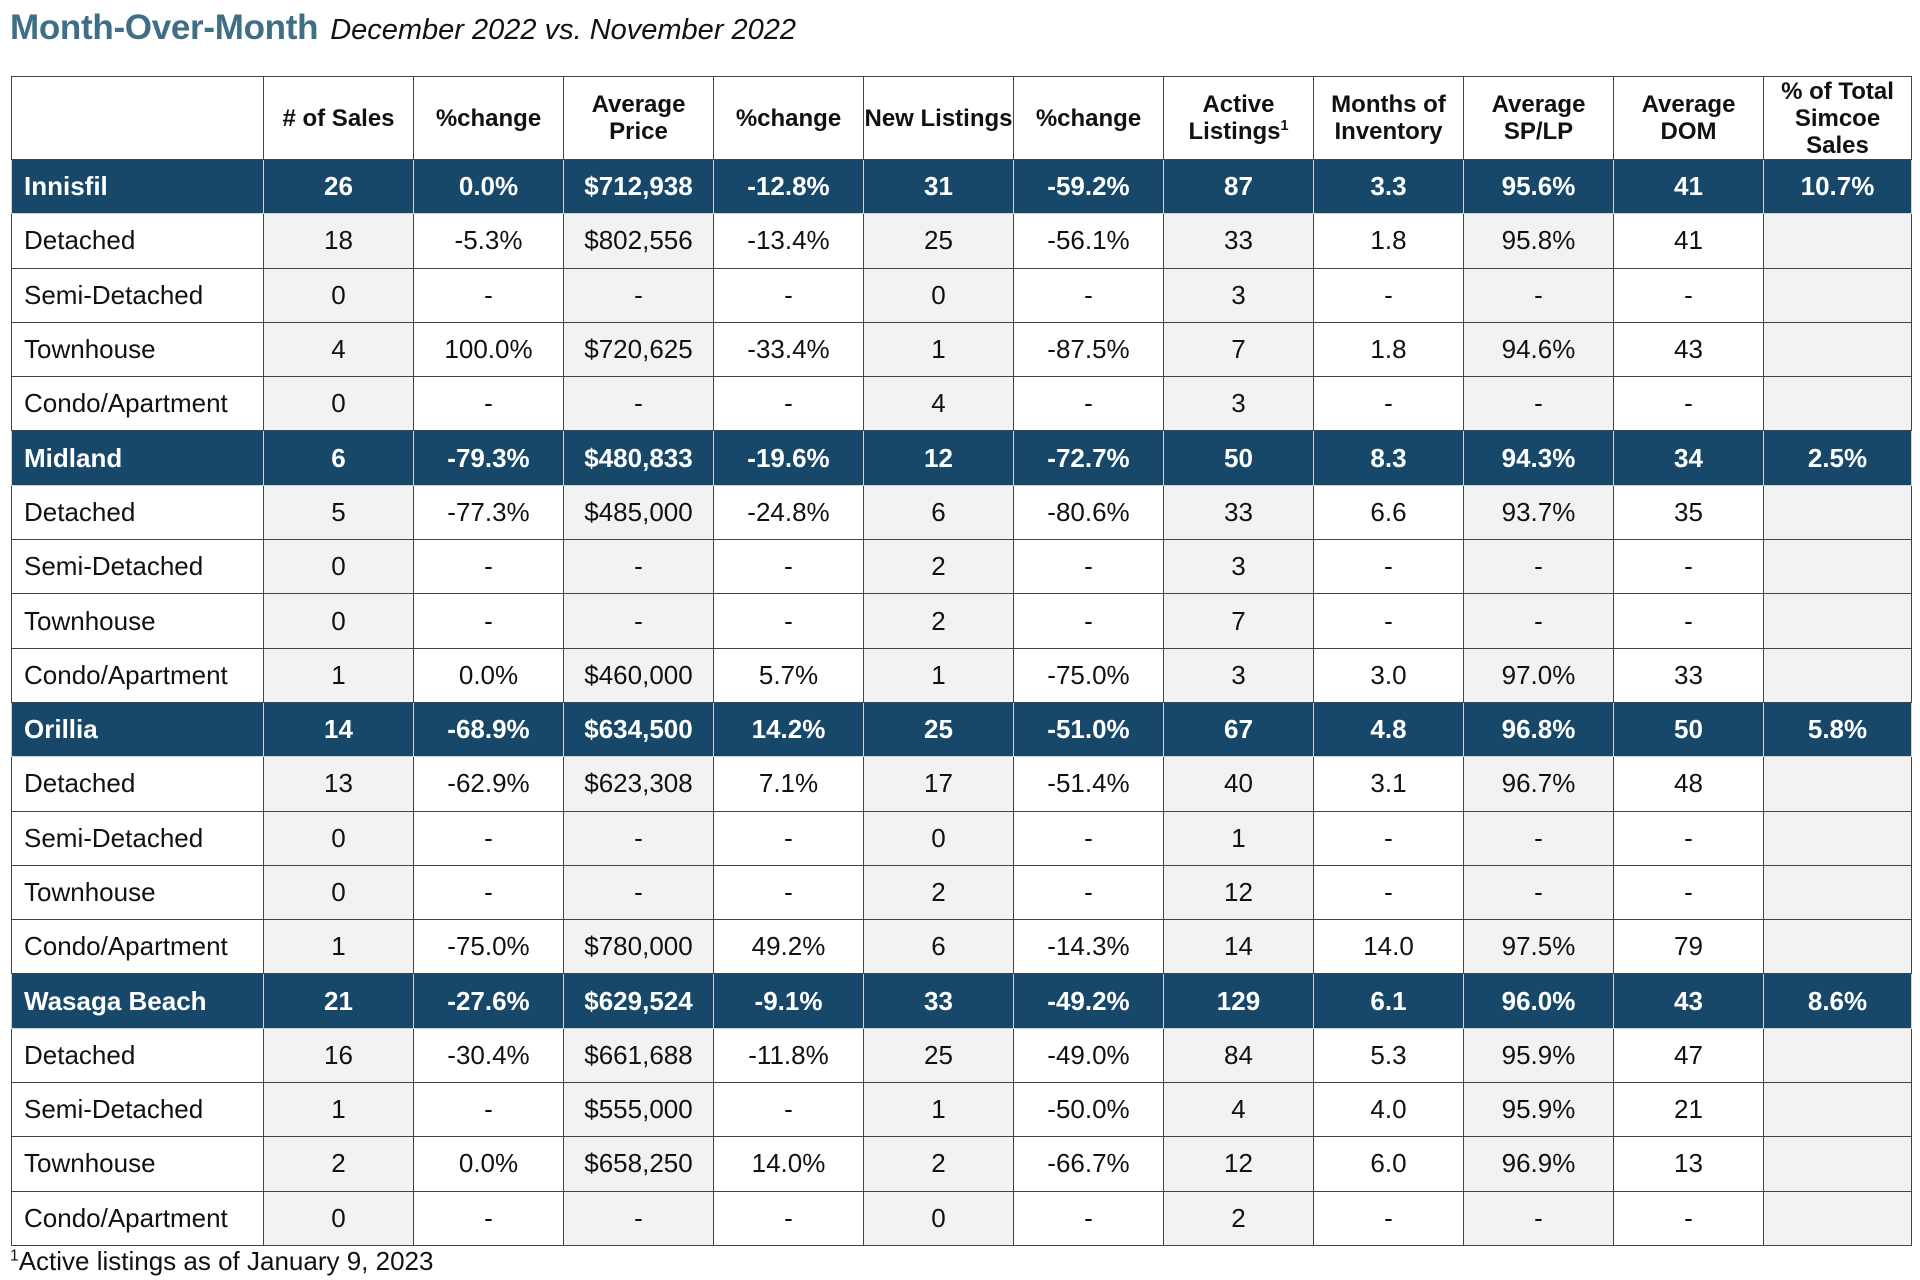 The width and height of the screenshot is (1920, 1280). What do you see at coordinates (1238, 458) in the screenshot?
I see `area-value-cell: 50` at bounding box center [1238, 458].